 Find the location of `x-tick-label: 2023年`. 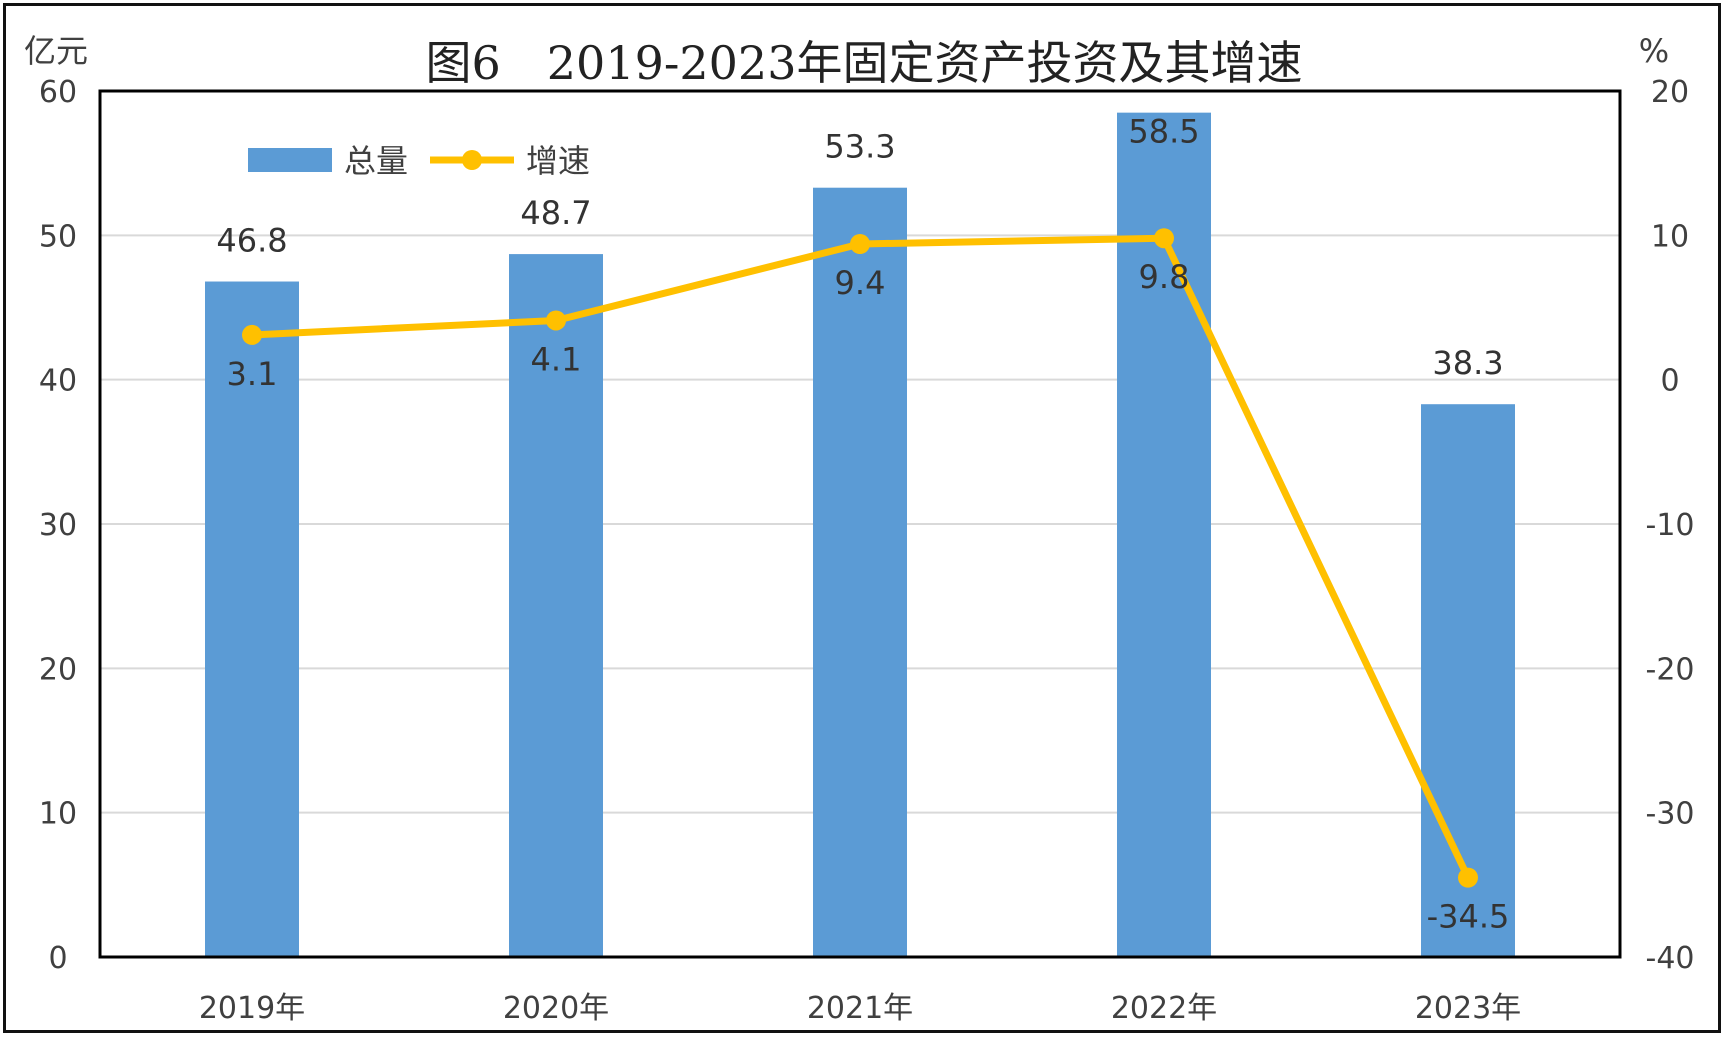

x-tick-label: 2023年 is located at coordinates (1468, 1008).